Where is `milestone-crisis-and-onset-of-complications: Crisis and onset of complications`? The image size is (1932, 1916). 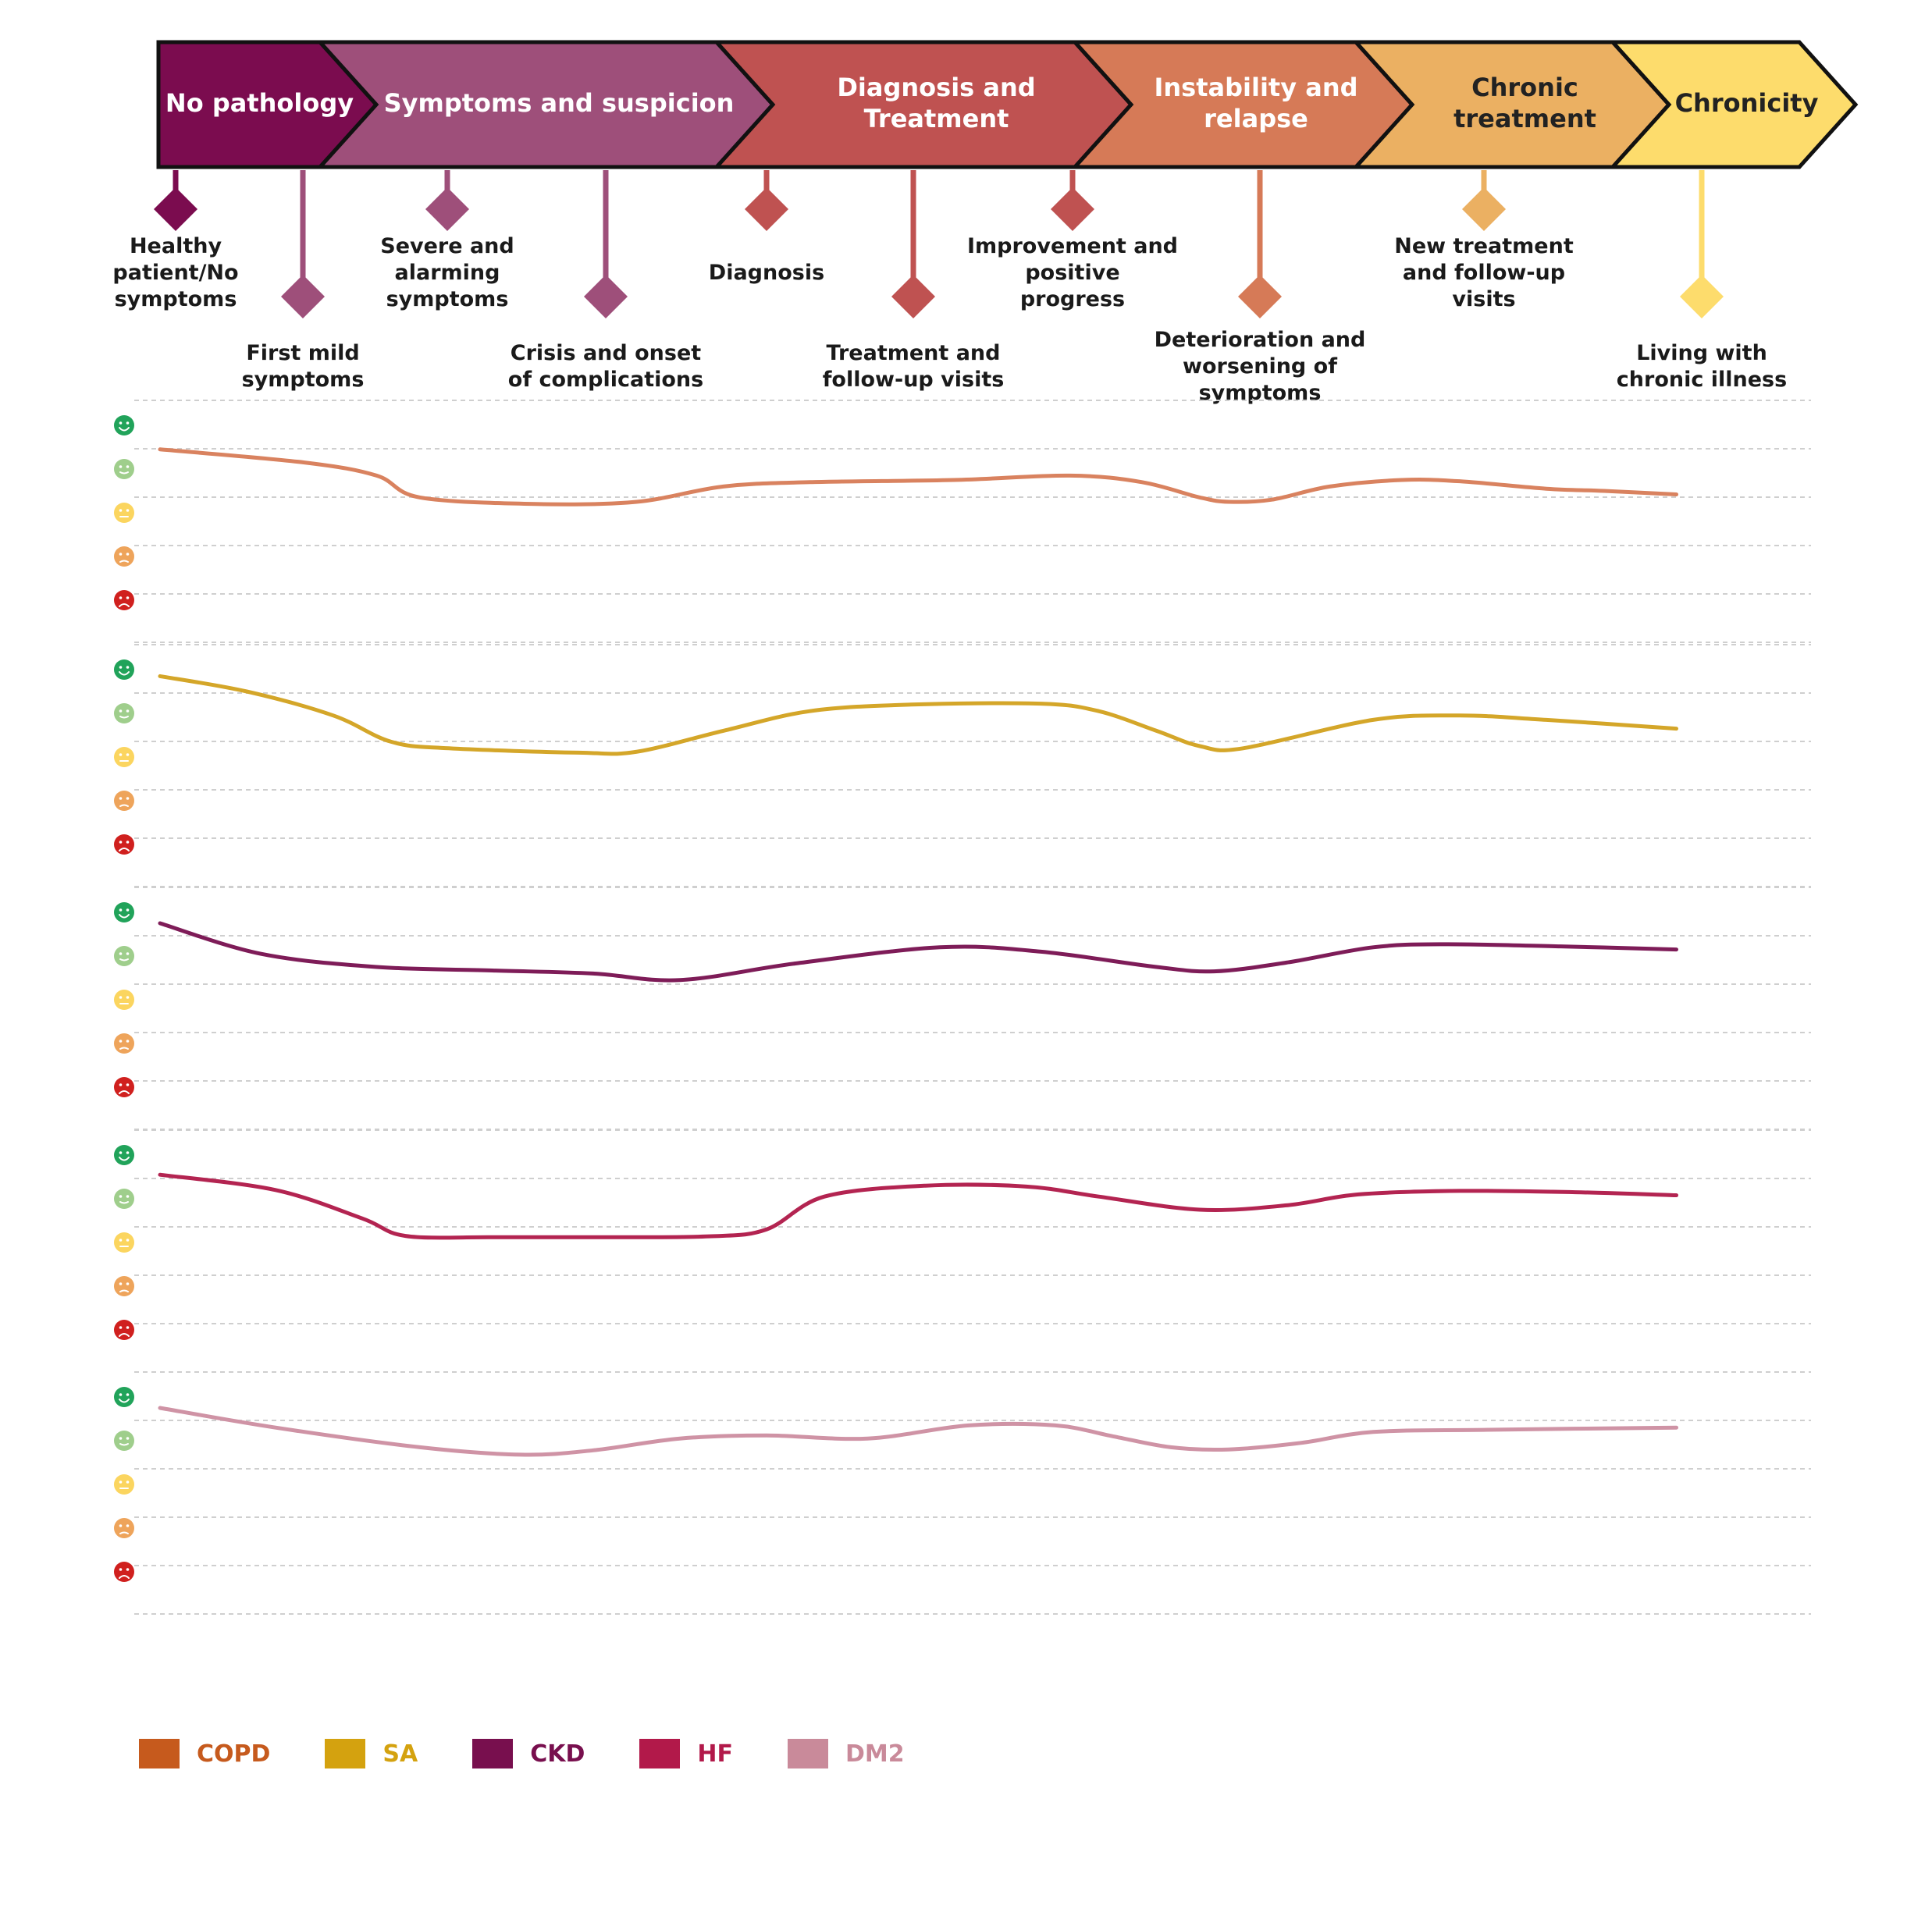 milestone-crisis-and-onset-of-complications: Crisis and onset of complications is located at coordinates (605, 281).